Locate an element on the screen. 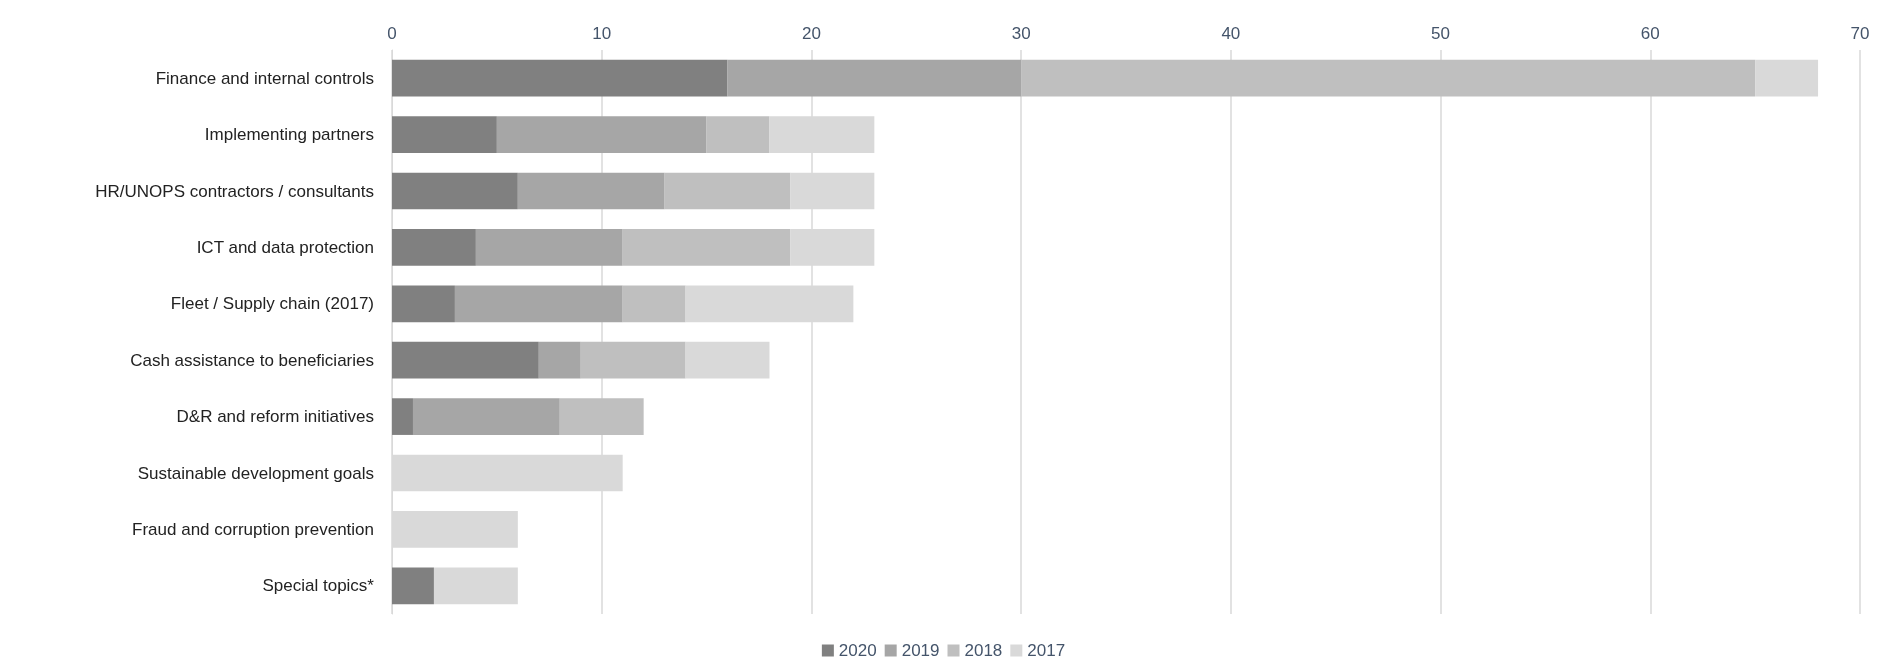 This screenshot has width=1887, height=666. x-tick-label: 60 is located at coordinates (1650, 33).